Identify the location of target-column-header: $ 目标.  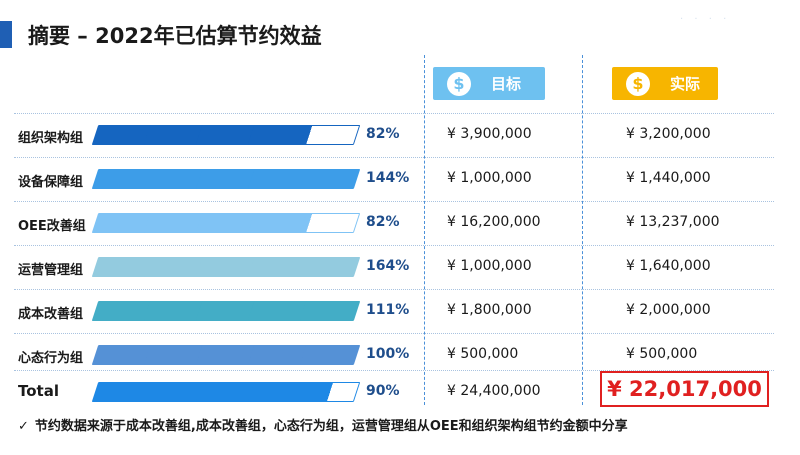
(489, 83).